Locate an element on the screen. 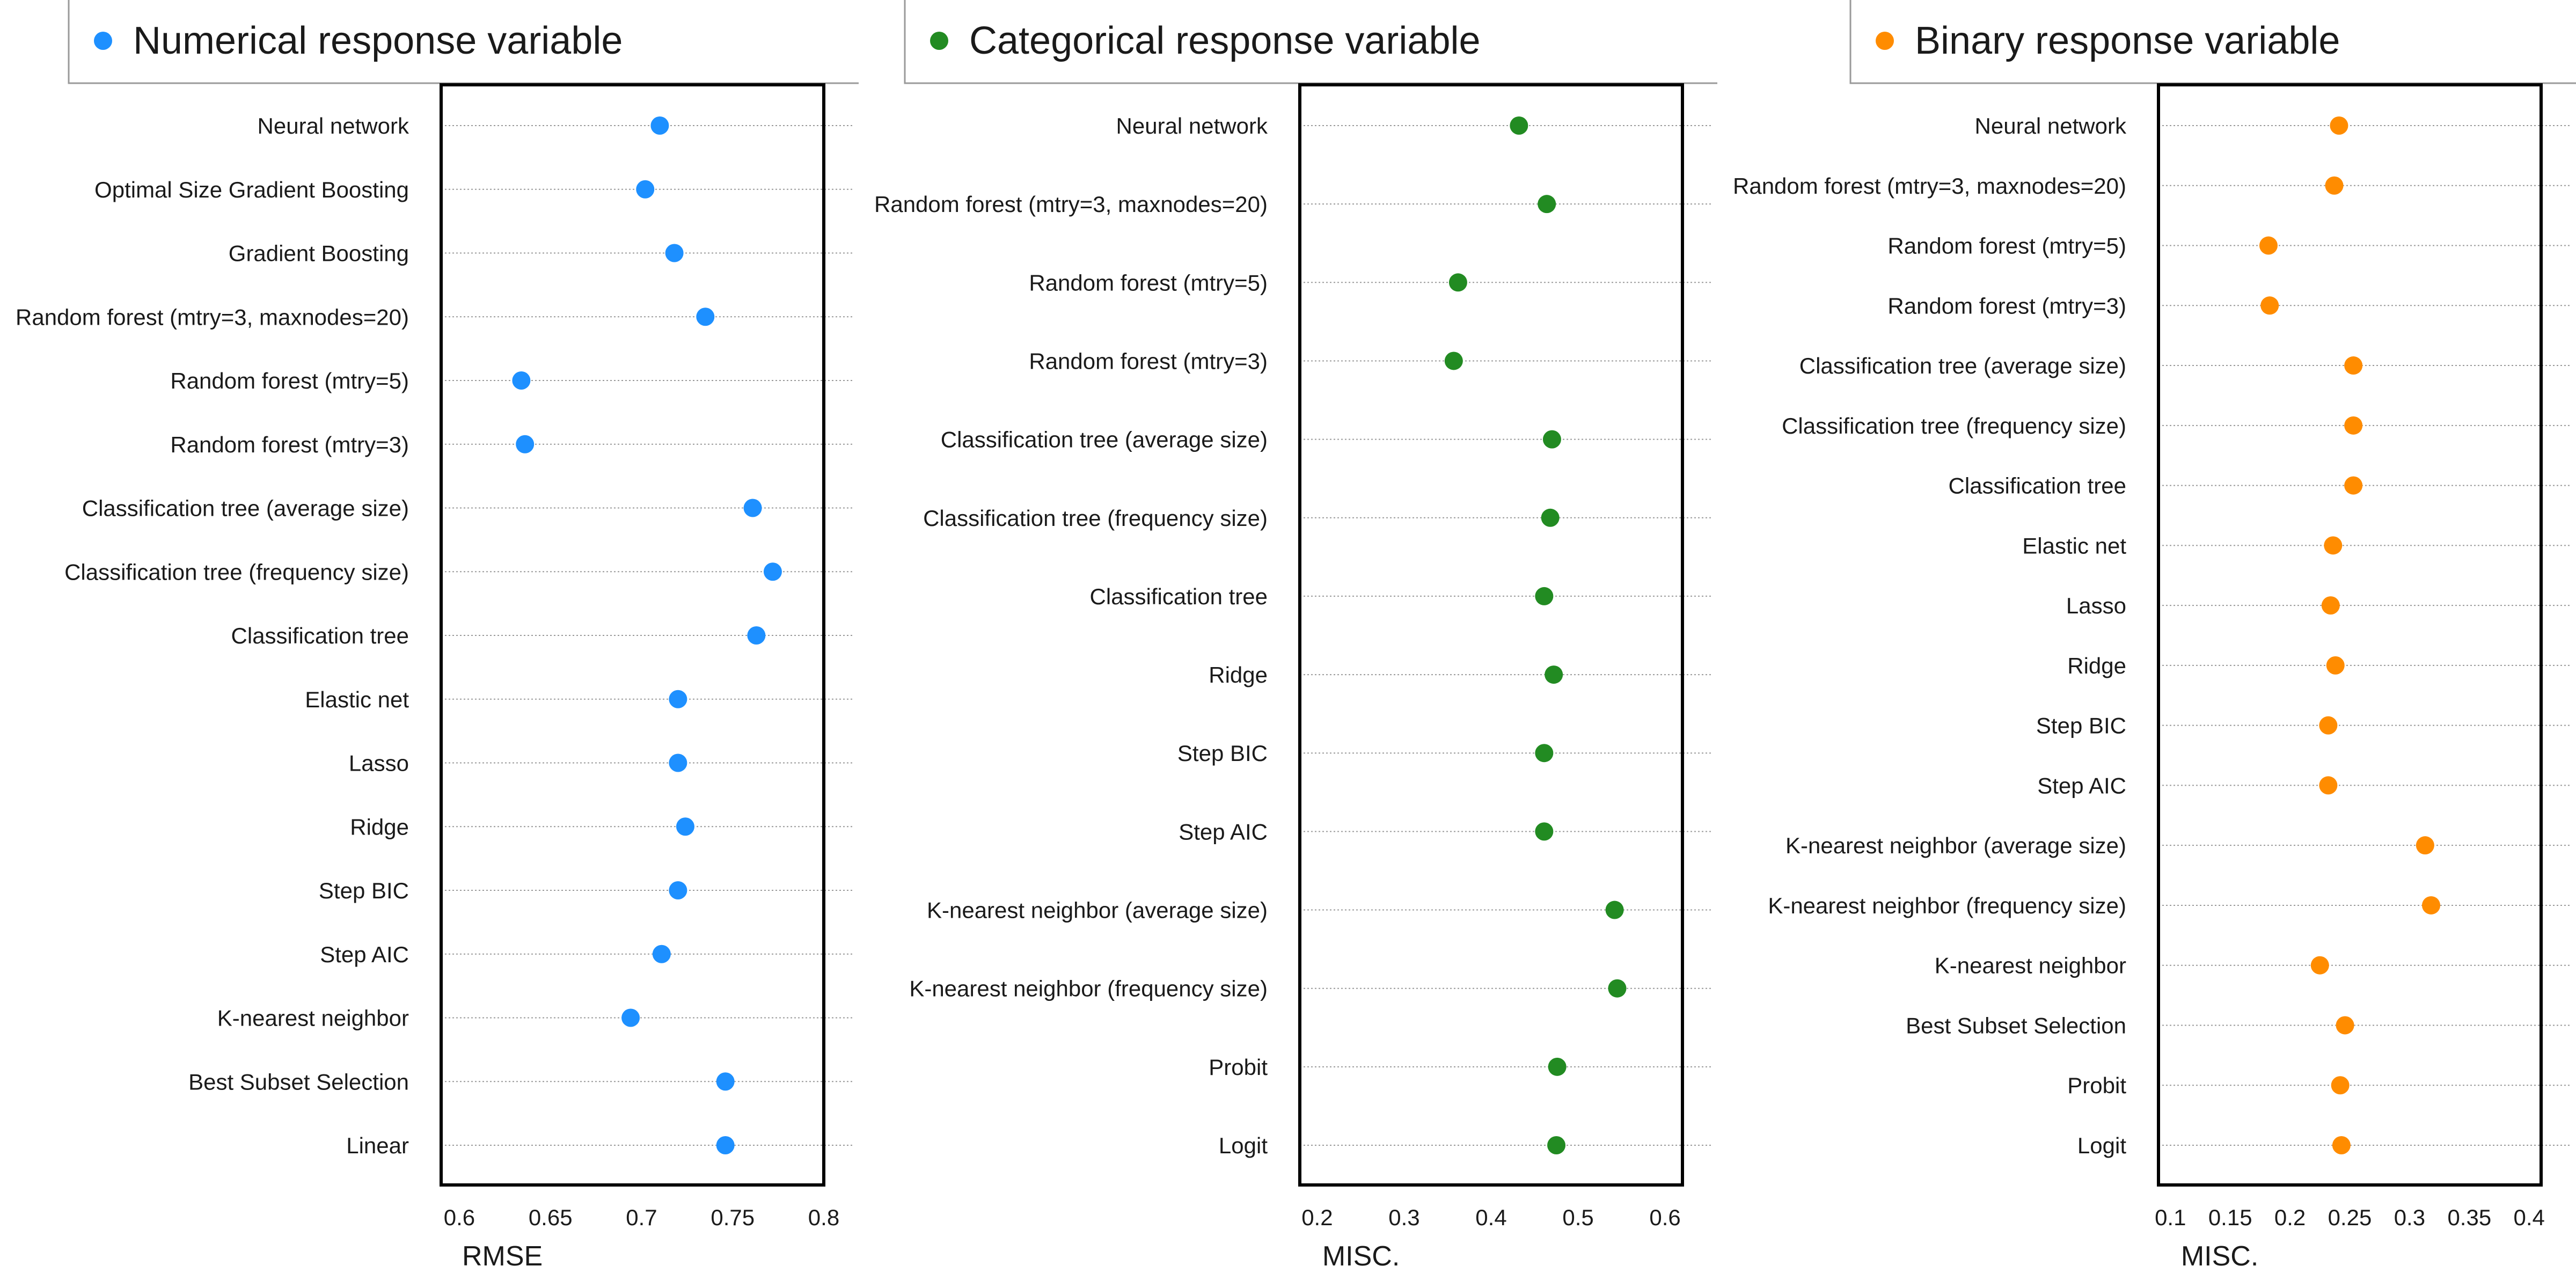 This screenshot has width=2576, height=1288. category-label: Classification tree is located at coordinates (2037, 486).